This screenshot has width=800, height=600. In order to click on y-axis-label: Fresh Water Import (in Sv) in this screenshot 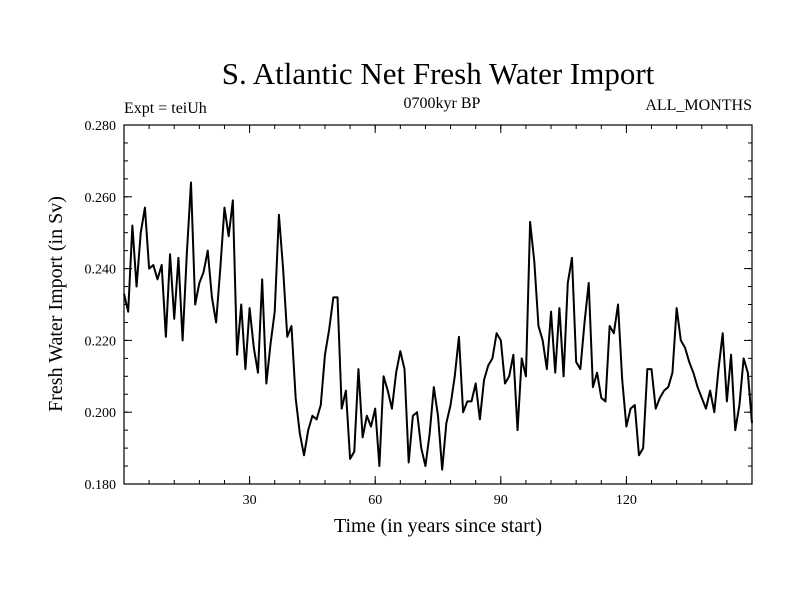, I will do `click(56, 304)`.